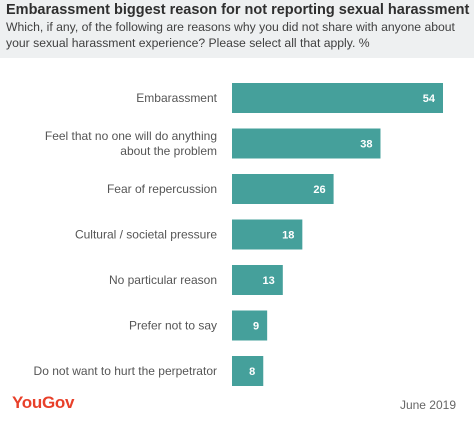 The image size is (474, 422). What do you see at coordinates (43, 402) in the screenshot?
I see `yougov-logo: YouGov` at bounding box center [43, 402].